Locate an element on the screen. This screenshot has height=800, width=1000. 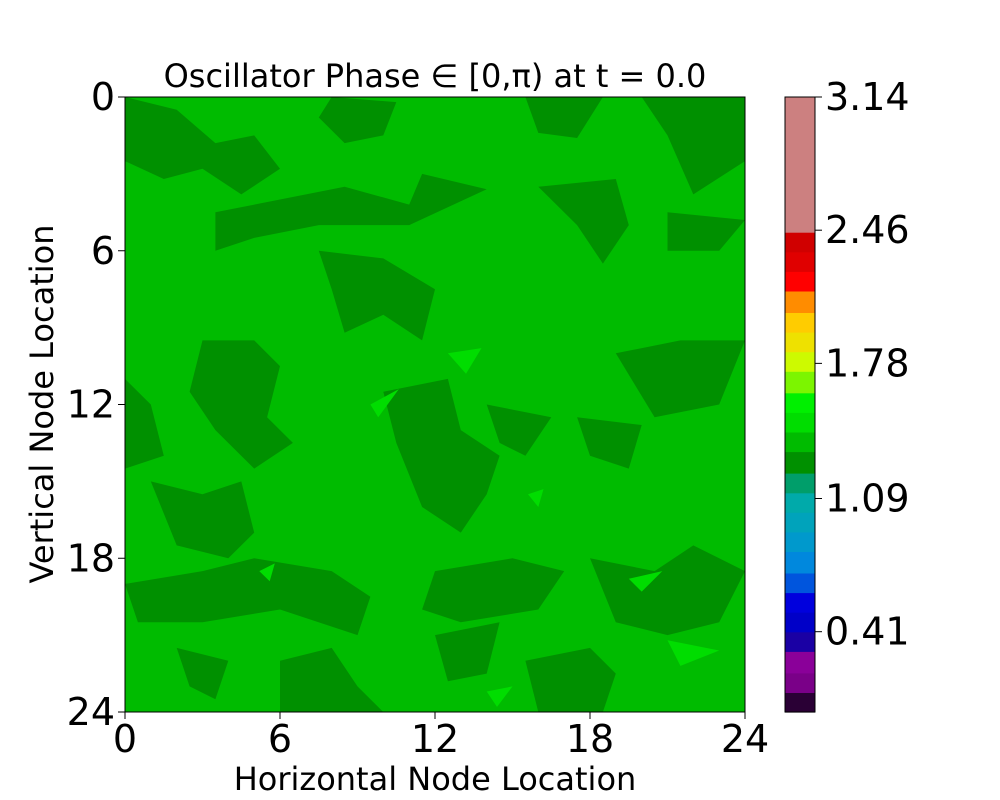
x-tick-label: 12 is located at coordinates (435, 739).